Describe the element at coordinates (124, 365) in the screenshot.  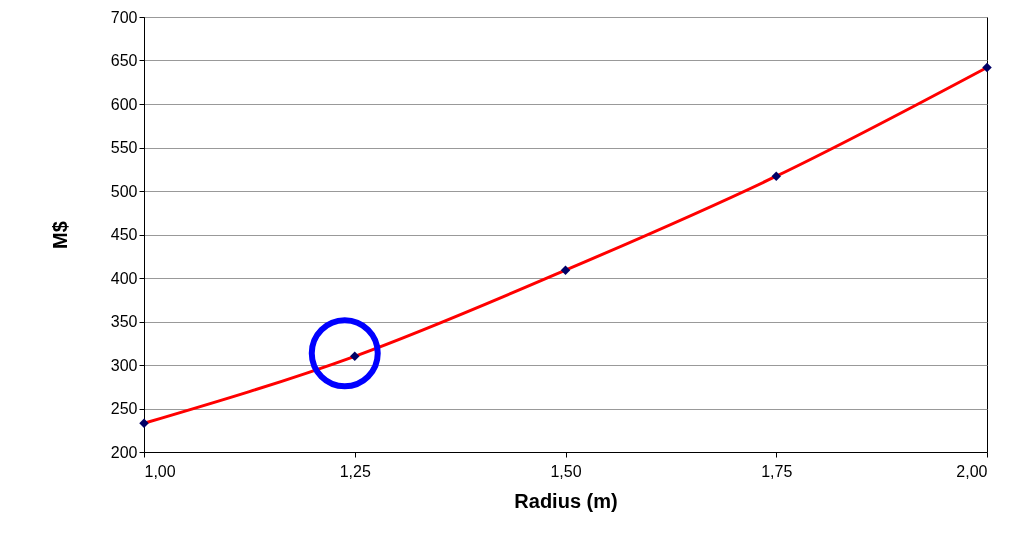
I see `y-tick-label: 300` at that location.